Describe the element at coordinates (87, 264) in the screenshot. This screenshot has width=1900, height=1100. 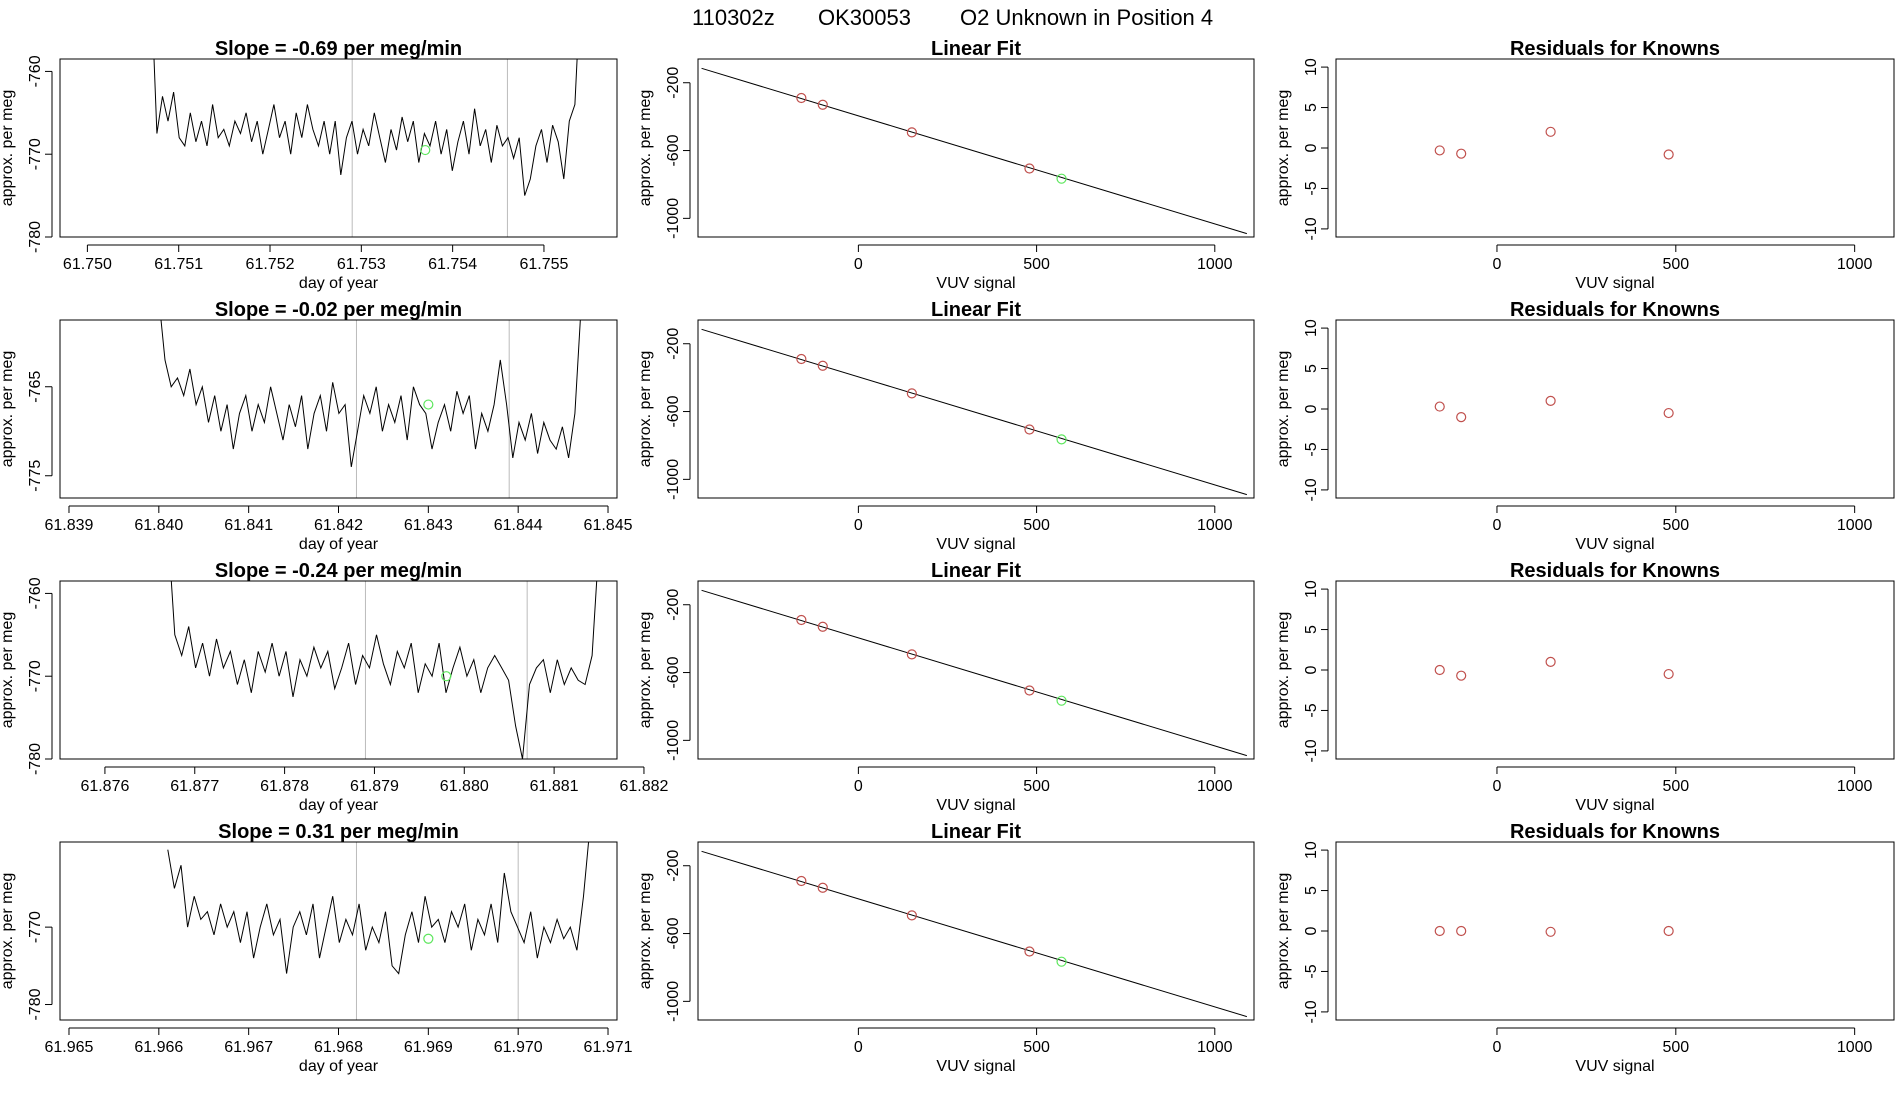
I see `x-tick-label: 61.750` at that location.